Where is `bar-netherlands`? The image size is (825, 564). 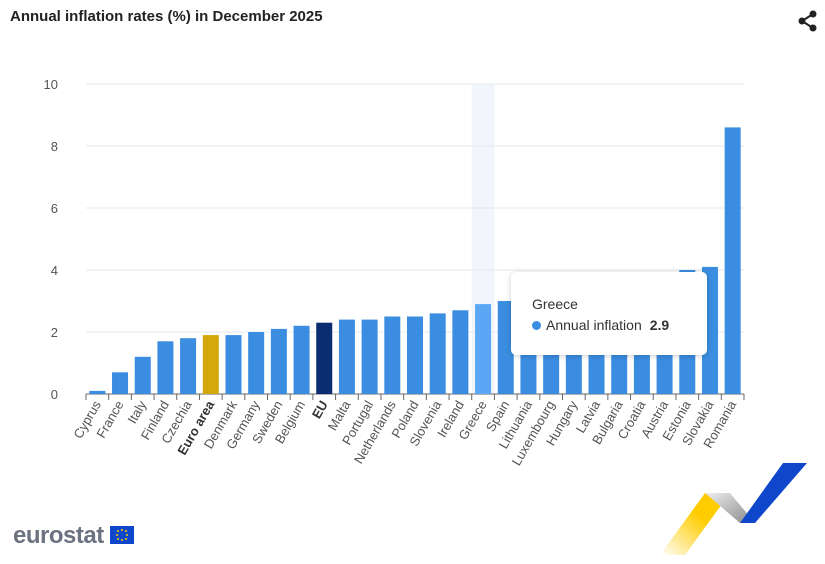
bar-netherlands is located at coordinates (392, 355).